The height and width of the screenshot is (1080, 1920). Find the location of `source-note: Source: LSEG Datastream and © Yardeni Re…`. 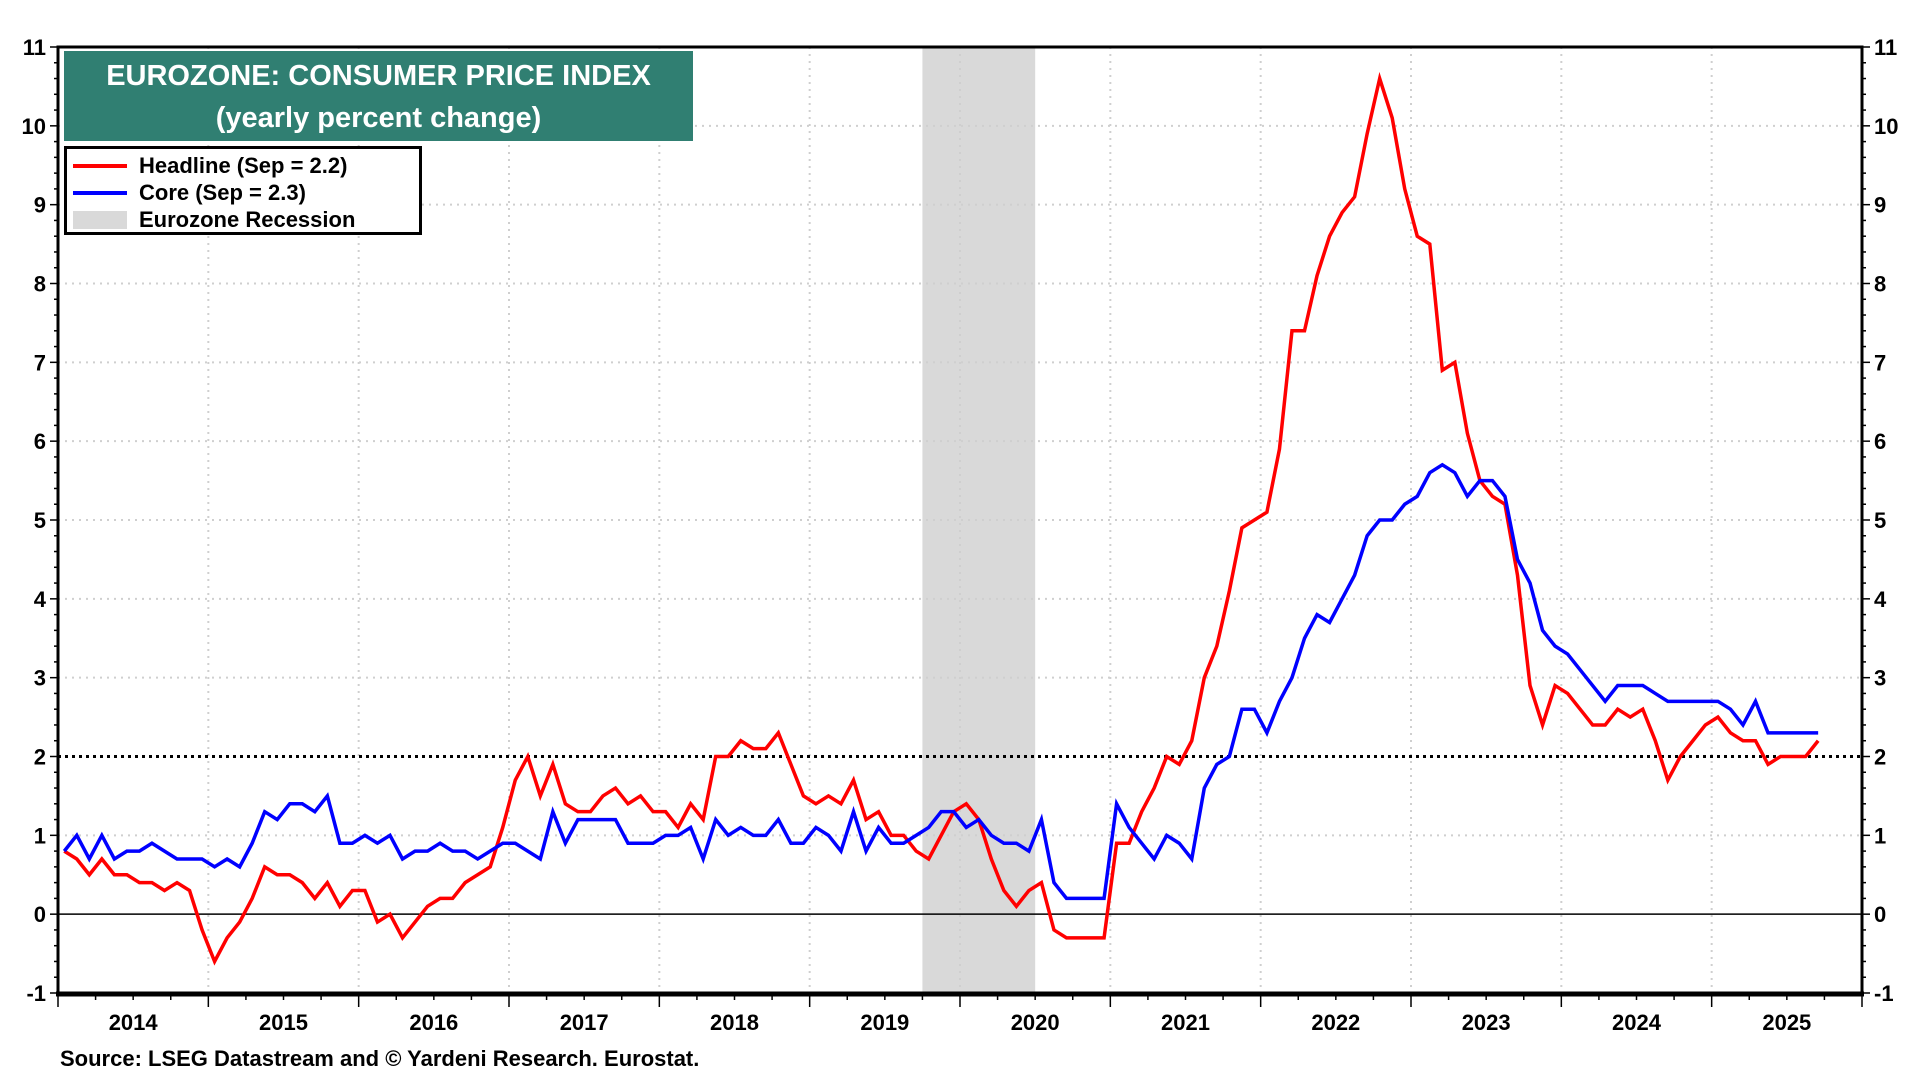

source-note: Source: LSEG Datastream and © Yardeni Re… is located at coordinates (380, 1058).